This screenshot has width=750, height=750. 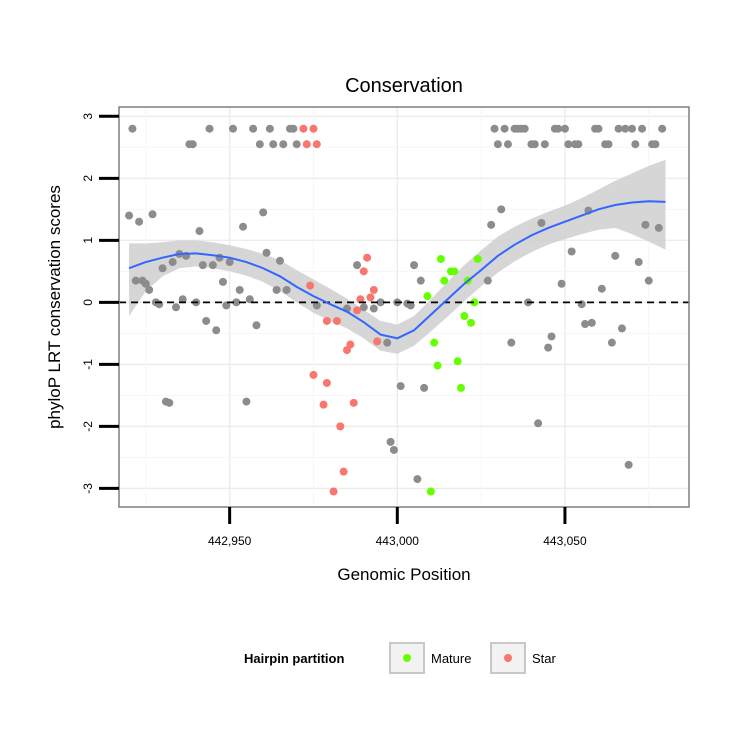 I want to click on legend-title: Hairpin partition, so click(x=294, y=658).